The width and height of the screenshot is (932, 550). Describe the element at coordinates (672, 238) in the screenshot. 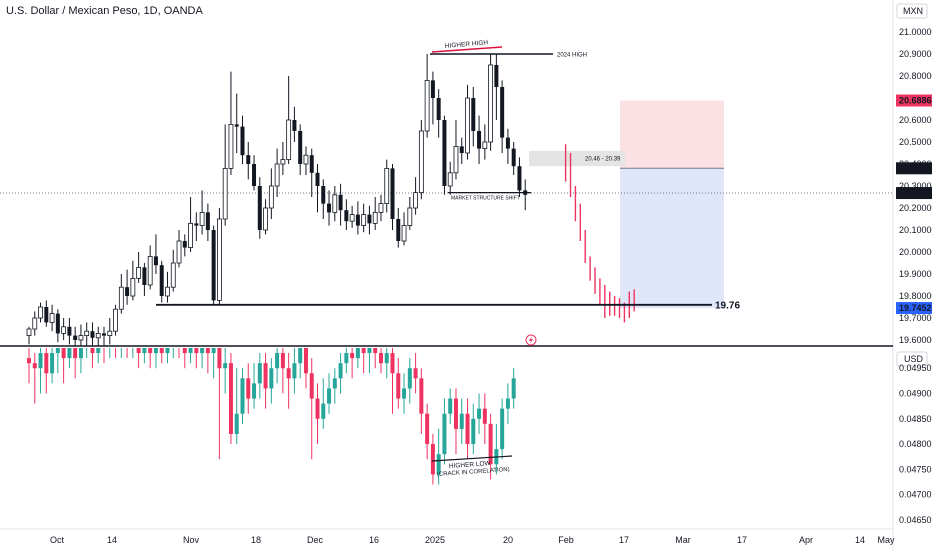

I see `stop-zone` at that location.